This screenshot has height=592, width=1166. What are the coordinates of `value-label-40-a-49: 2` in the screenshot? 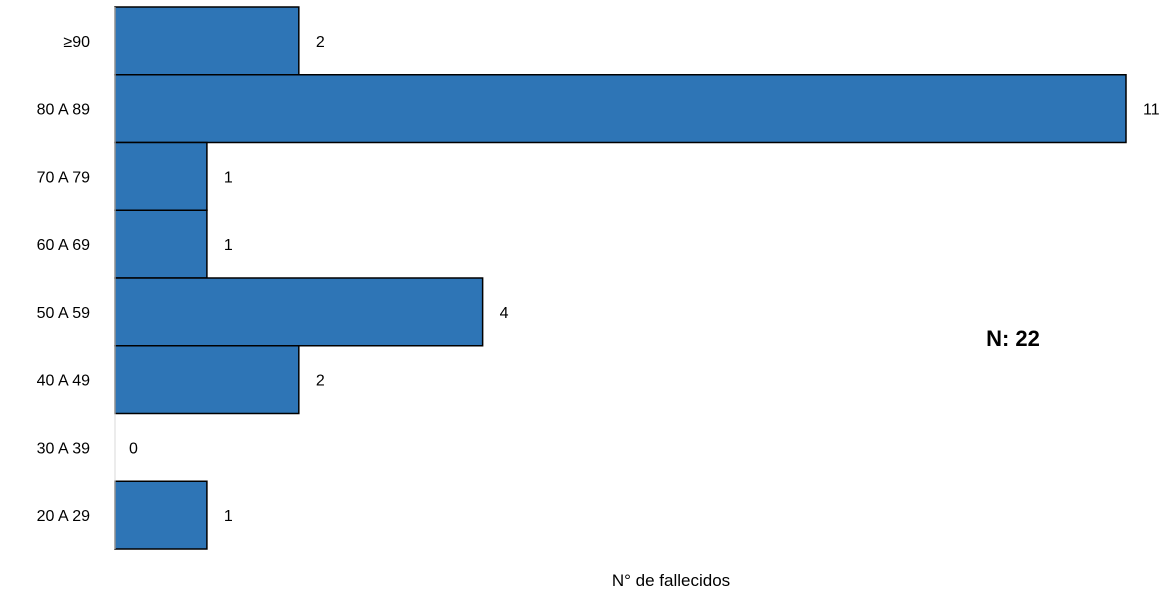 It's located at (320, 381).